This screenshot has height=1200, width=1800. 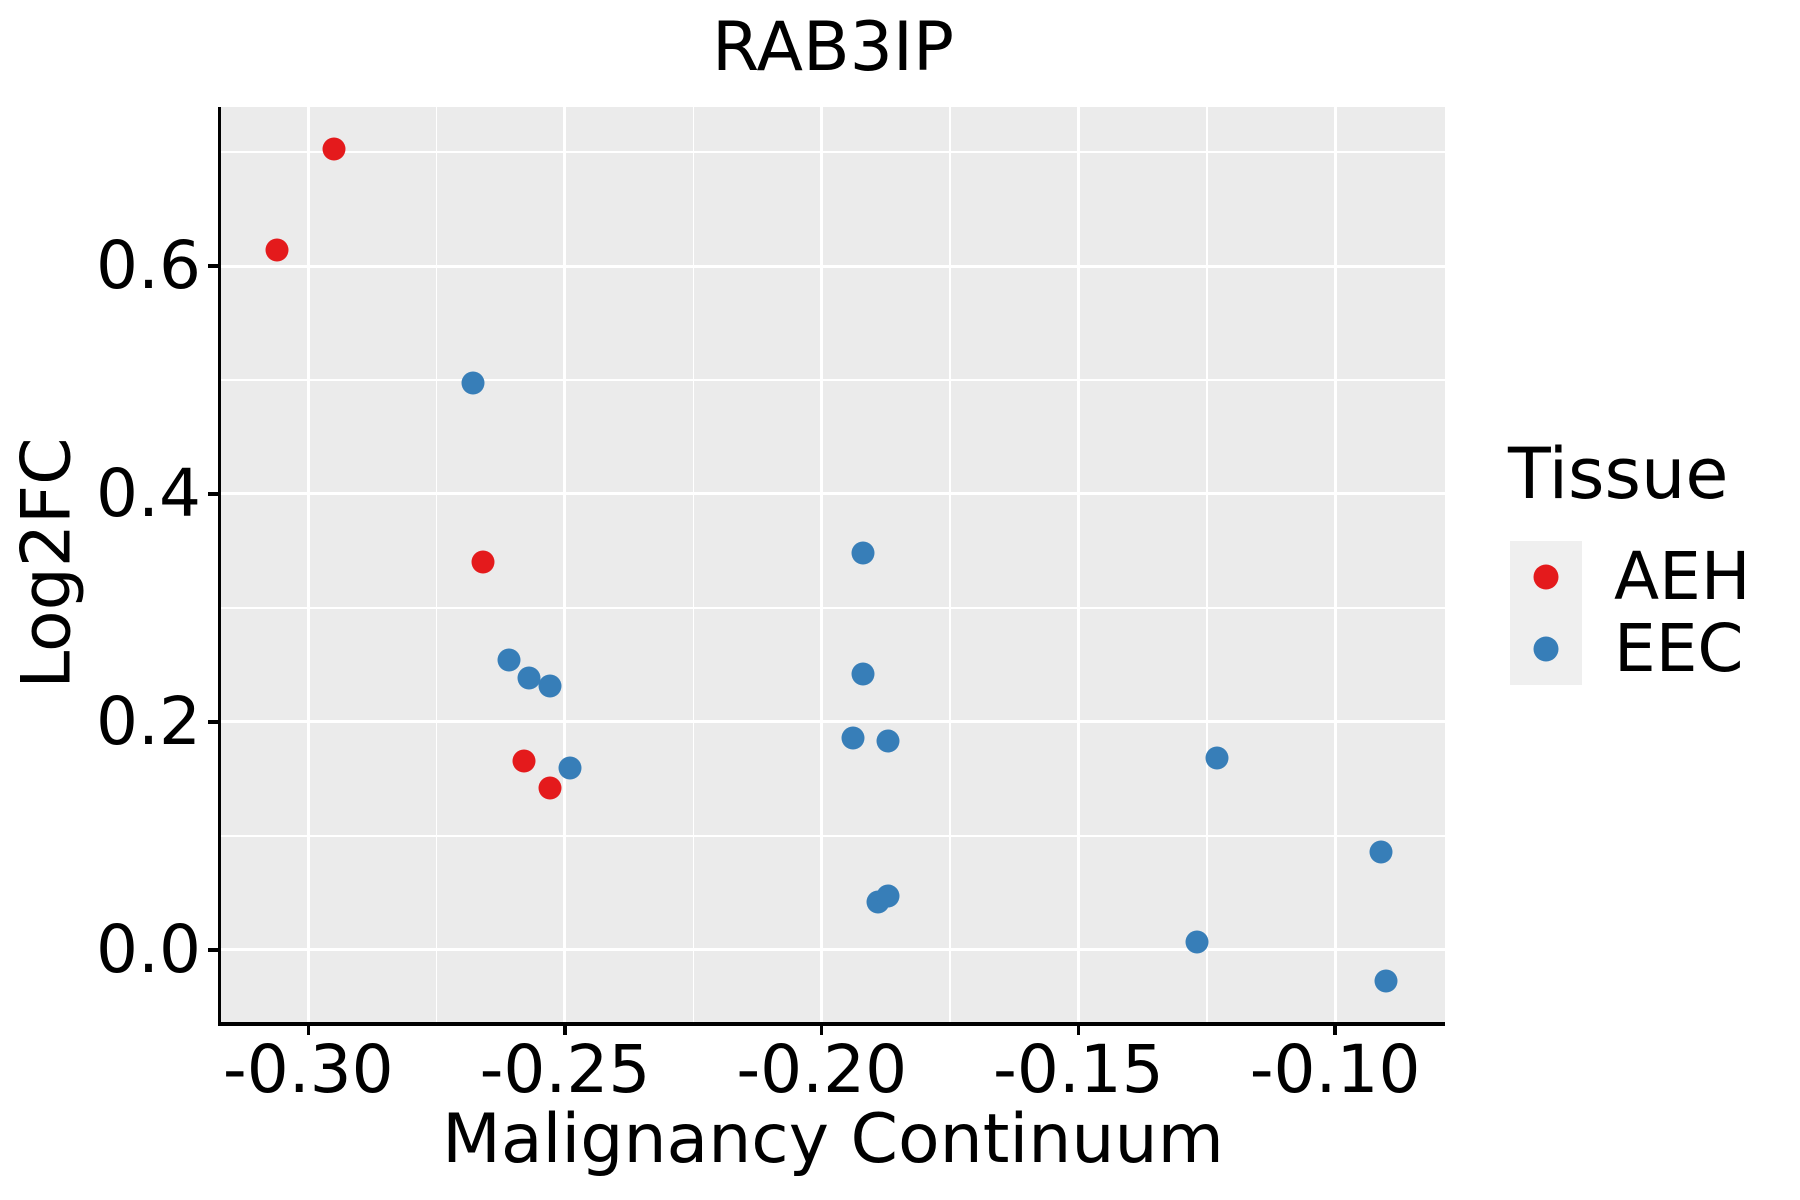 I want to click on x-tick-label: -0.25, so click(x=565, y=1069).